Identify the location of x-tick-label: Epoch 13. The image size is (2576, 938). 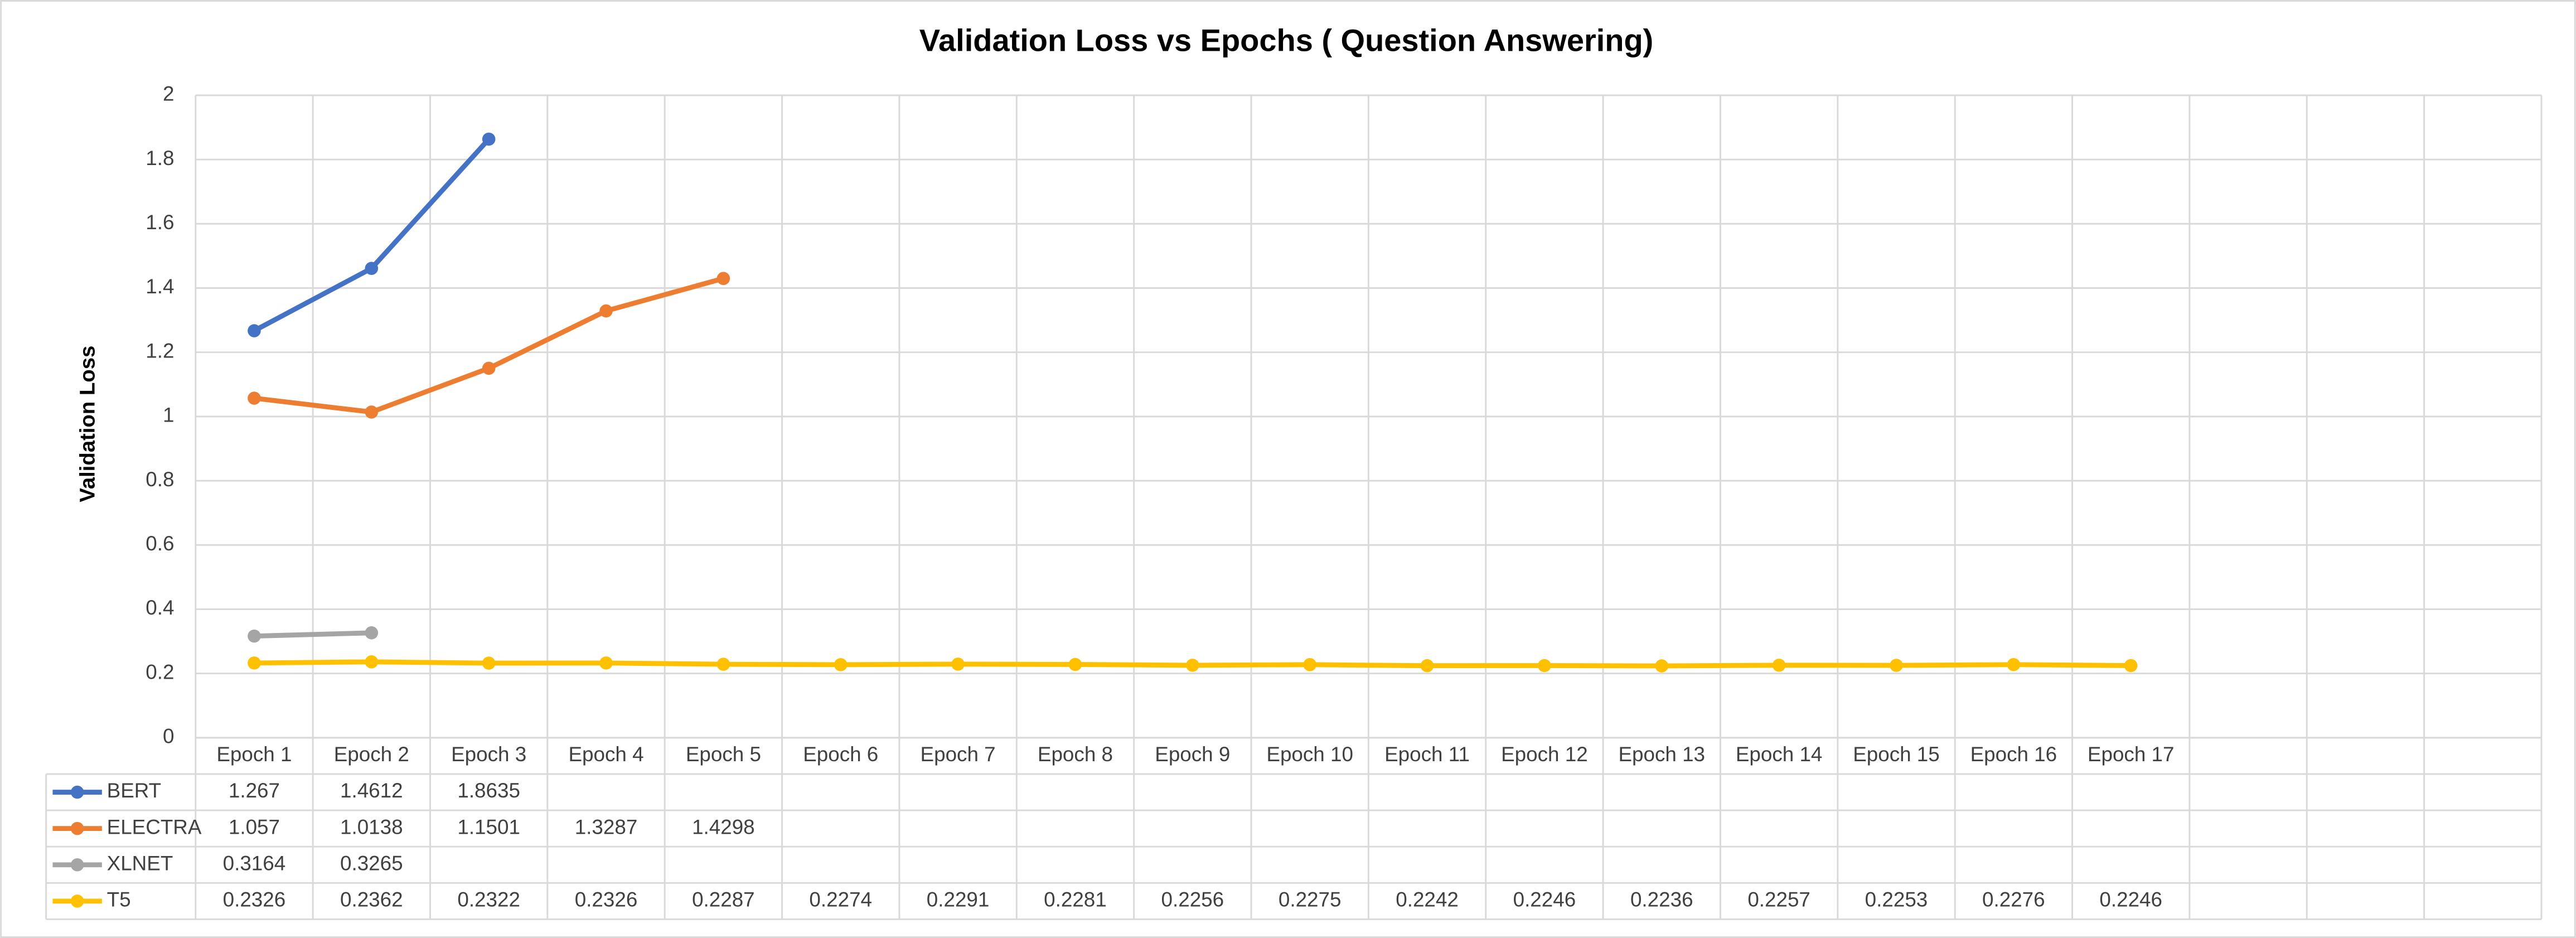
(1661, 754).